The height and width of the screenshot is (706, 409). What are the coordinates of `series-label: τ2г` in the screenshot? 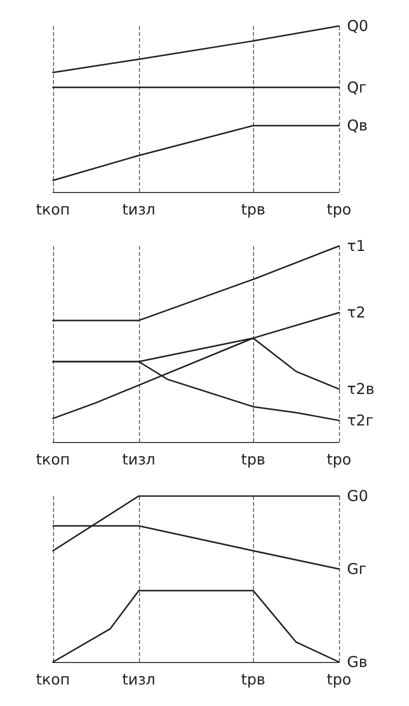 It's located at (360, 420).